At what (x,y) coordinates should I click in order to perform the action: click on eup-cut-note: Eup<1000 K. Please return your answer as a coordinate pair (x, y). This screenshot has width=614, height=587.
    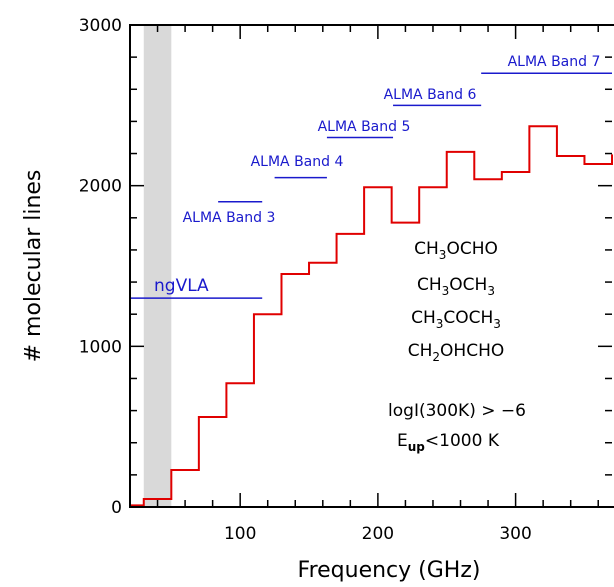
    Looking at the image, I should click on (448, 442).